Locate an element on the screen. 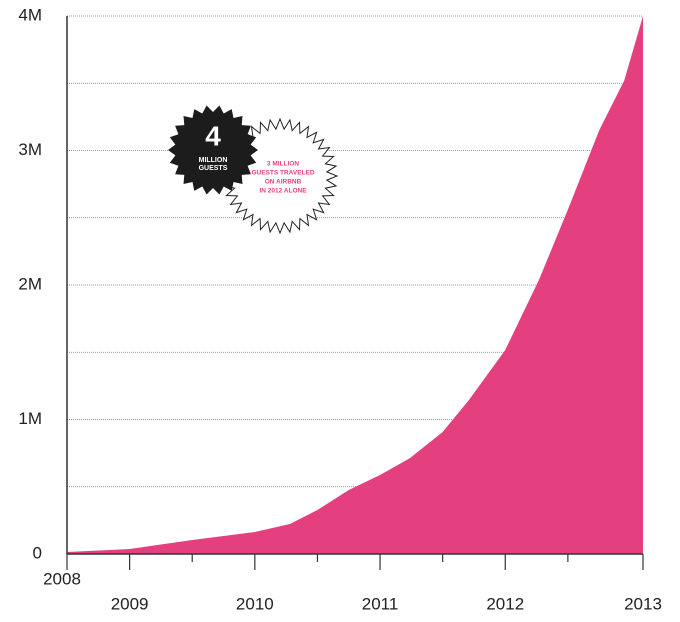 The image size is (680, 622). badge-number: 4 is located at coordinates (213, 135).